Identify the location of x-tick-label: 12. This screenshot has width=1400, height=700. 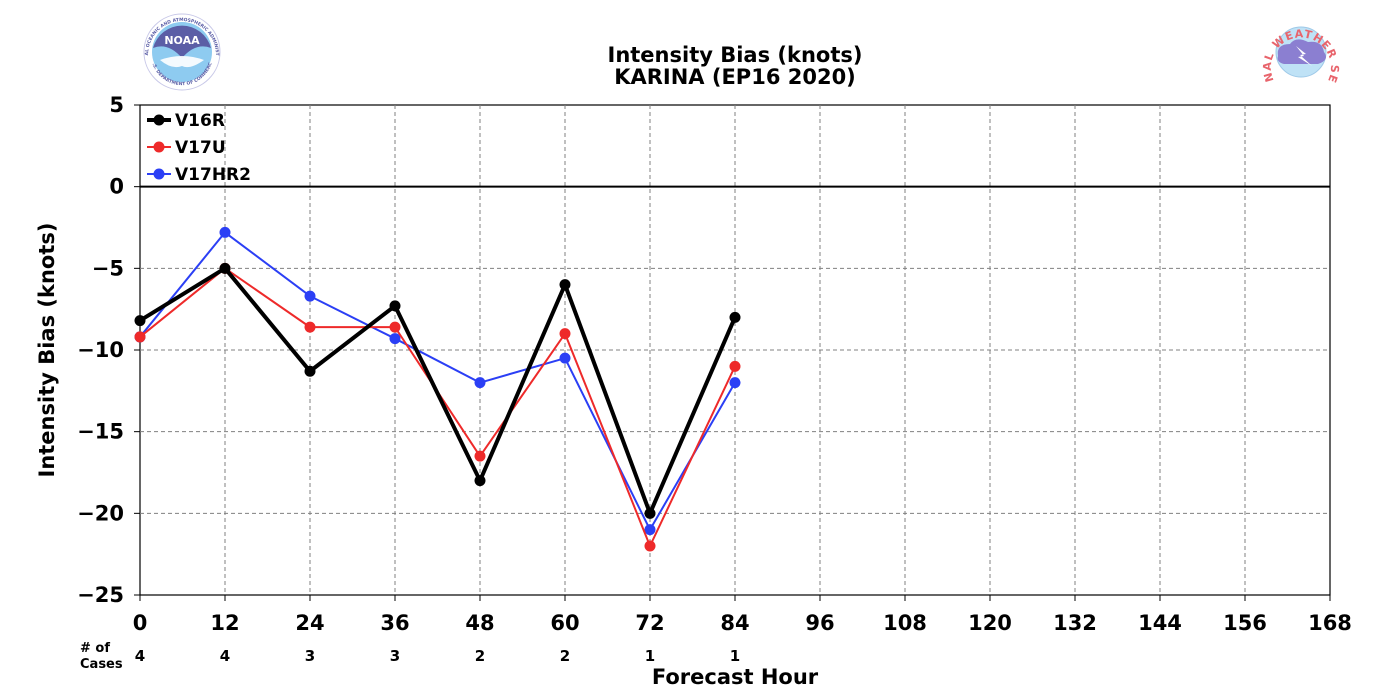
(224, 623).